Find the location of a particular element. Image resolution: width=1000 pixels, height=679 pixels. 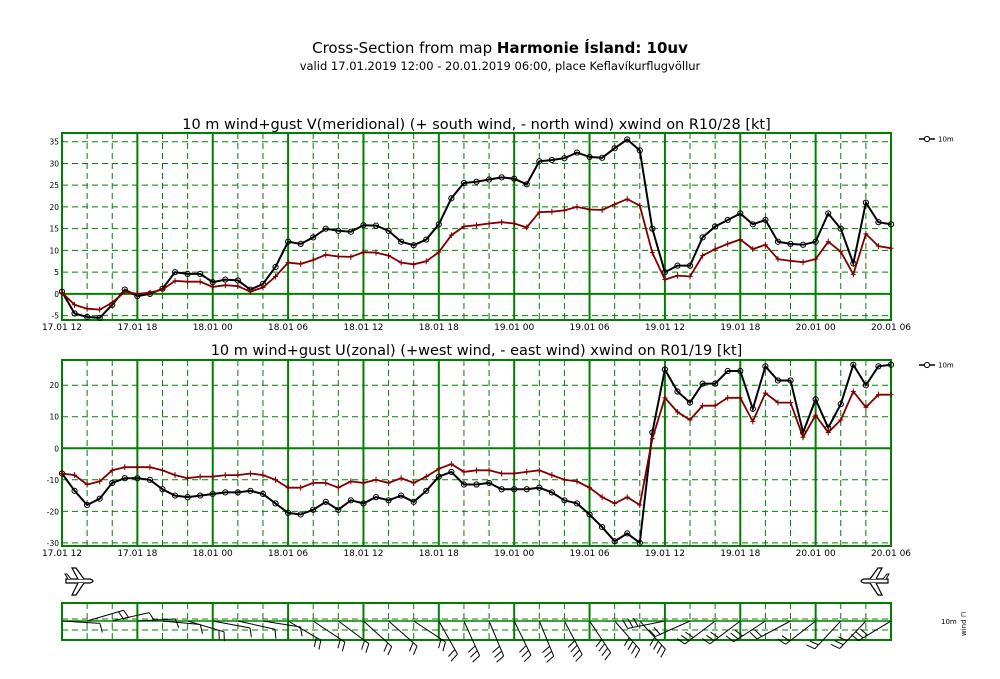

legend-marker is located at coordinates (927, 365).